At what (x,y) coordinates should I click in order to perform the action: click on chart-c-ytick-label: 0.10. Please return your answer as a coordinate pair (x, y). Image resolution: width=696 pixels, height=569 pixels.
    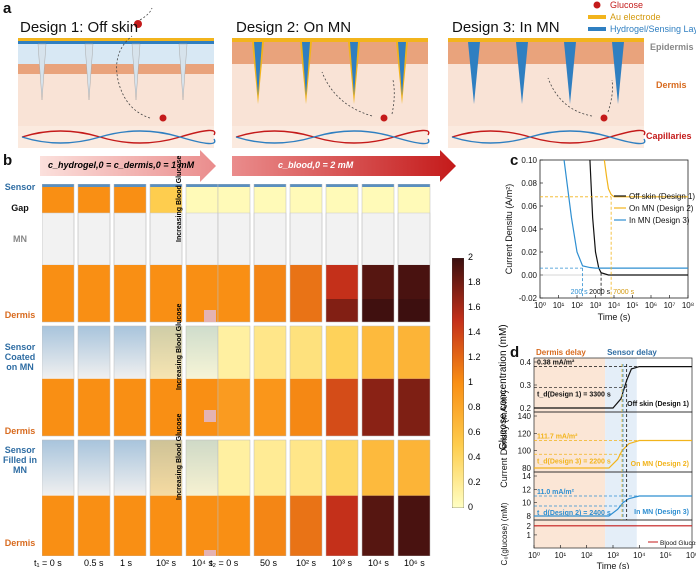
    Looking at the image, I should click on (529, 160).